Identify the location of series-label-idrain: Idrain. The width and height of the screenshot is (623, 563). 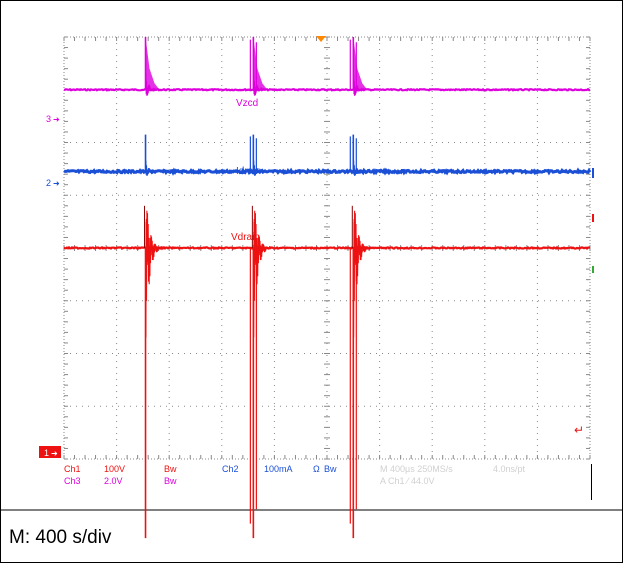
(248, 171).